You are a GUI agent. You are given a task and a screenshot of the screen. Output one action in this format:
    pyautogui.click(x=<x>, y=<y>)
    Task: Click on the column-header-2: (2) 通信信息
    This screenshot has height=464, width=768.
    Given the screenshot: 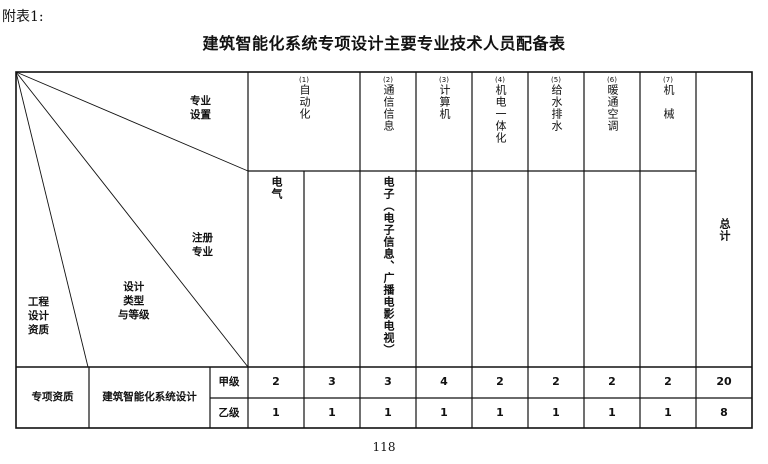 What is the action you would take?
    pyautogui.click(x=388, y=104)
    